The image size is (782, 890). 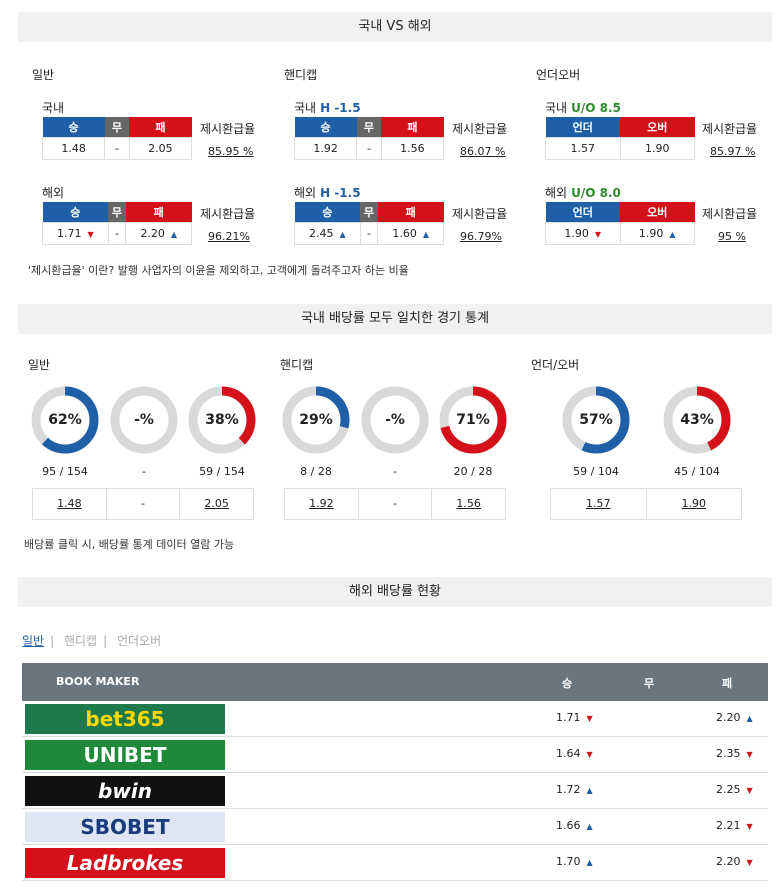 I want to click on refund-value: 86.07 %, so click(x=483, y=151).